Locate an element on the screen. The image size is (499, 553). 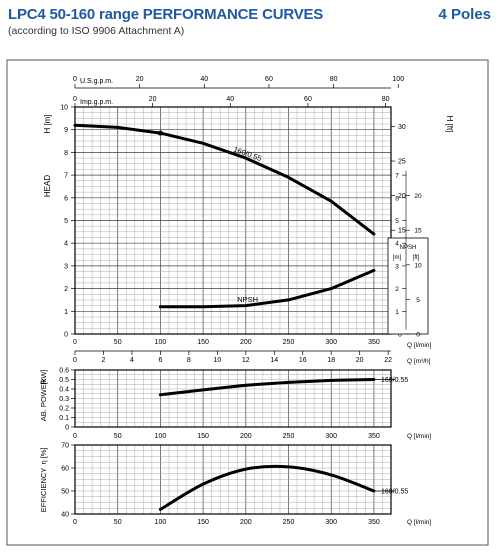
npsh-box: NPSH [m] [ft] 1 2 3 4 5 6 7 0 5 10 15 20 is located at coordinates (408, 254).